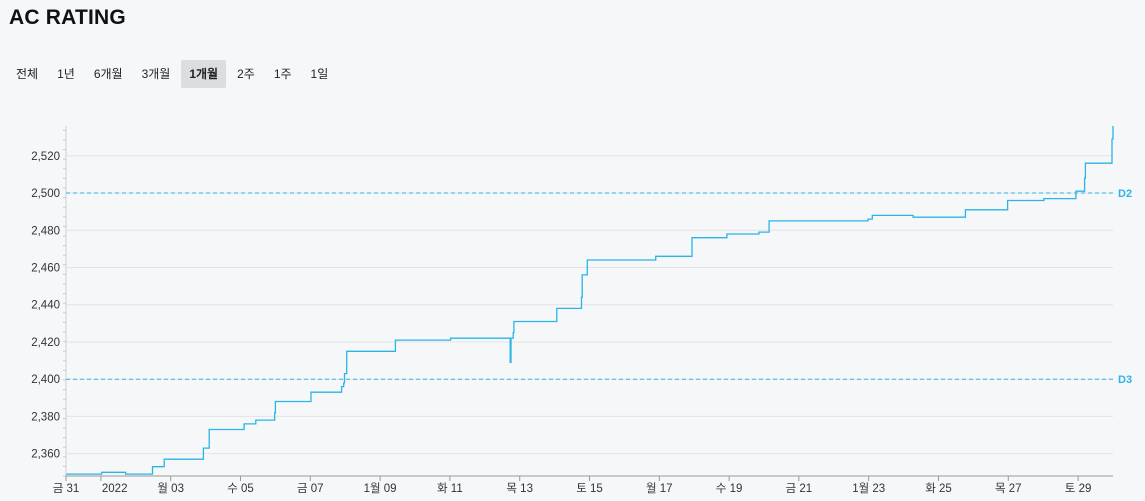 The image size is (1145, 501). What do you see at coordinates (108, 74) in the screenshot?
I see `range-tab-6m: 6개월` at bounding box center [108, 74].